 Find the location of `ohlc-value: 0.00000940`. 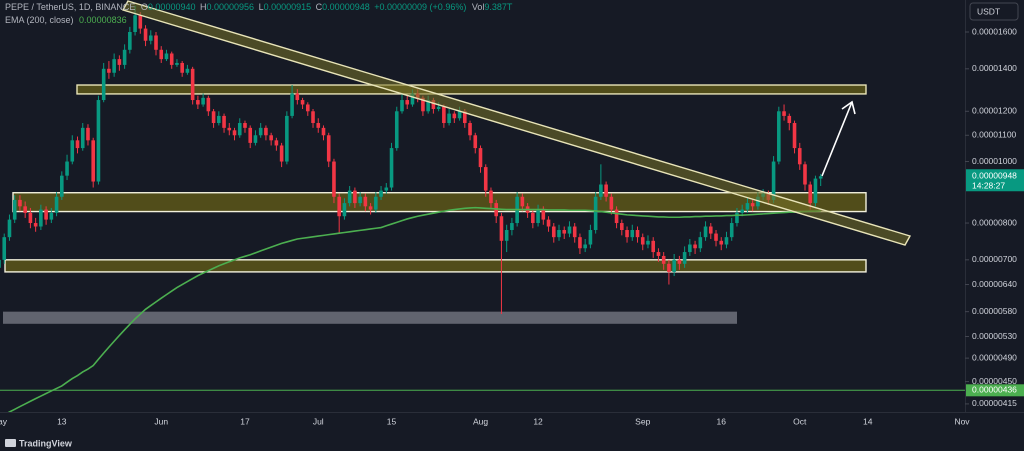

ohlc-value: 0.00000940 is located at coordinates (172, 7).